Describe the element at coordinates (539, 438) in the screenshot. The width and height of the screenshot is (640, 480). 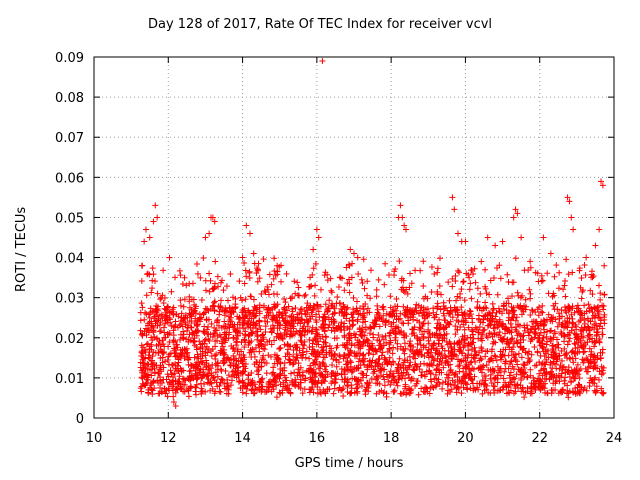
I see `x-tick-label: 22` at that location.